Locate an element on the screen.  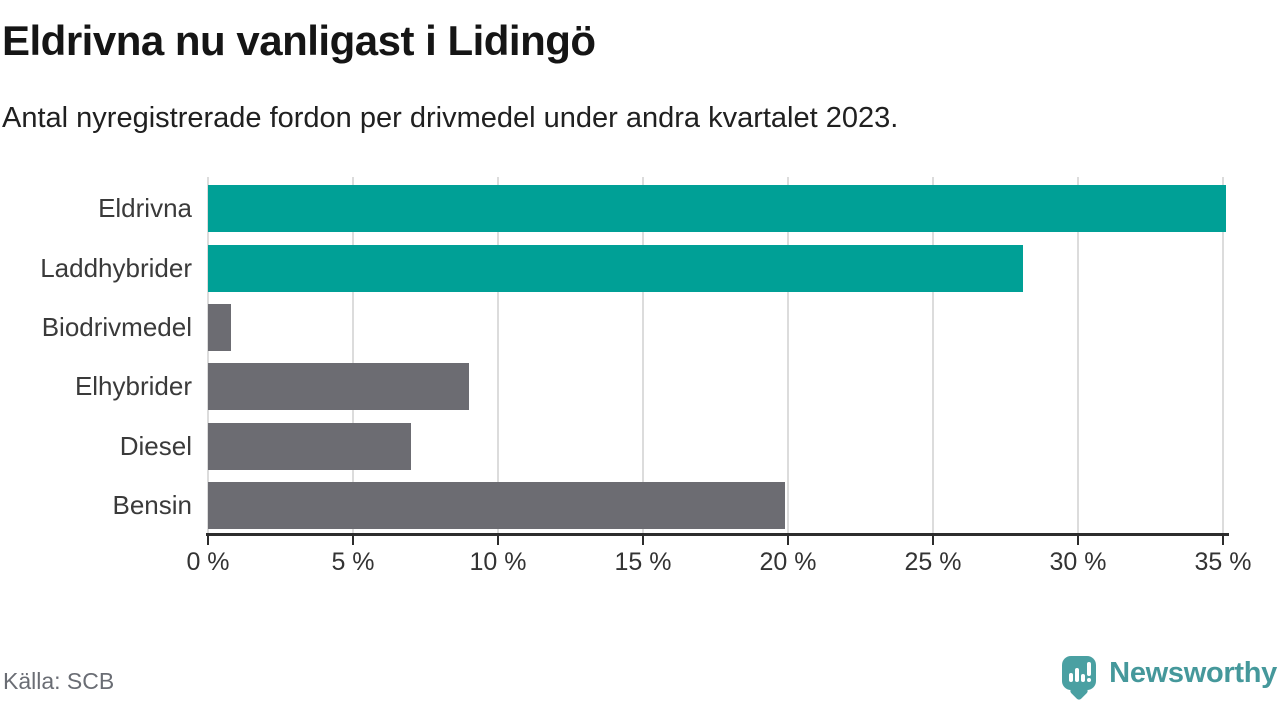
bar-diesel is located at coordinates (309, 446).